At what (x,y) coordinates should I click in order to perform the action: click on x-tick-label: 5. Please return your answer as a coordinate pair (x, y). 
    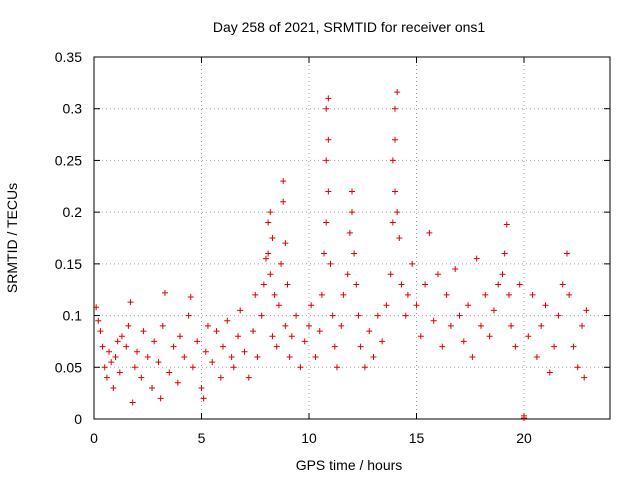
    Looking at the image, I should click on (202, 438).